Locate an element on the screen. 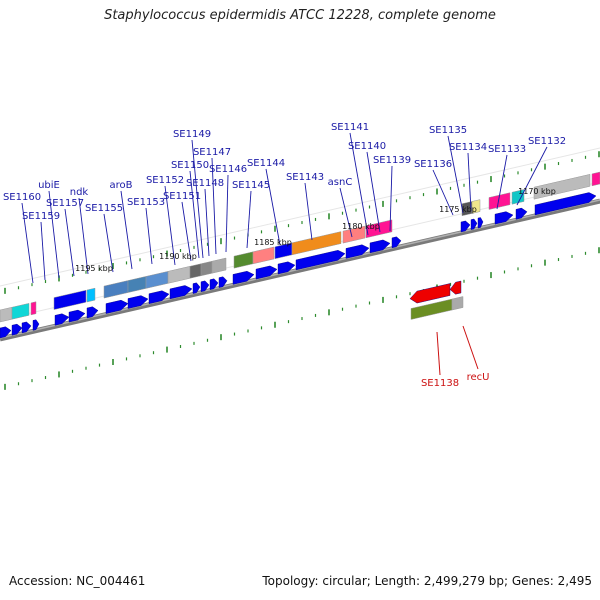  kbp-label: 1180 kbp is located at coordinates (361, 226).